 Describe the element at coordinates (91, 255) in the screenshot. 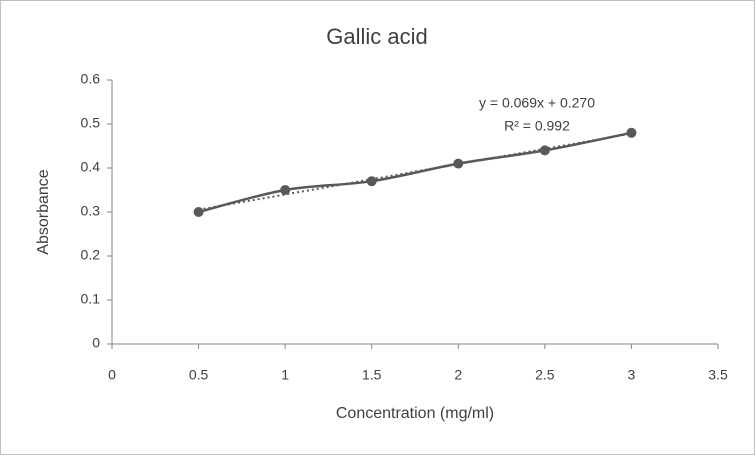

I see `y-tick-label: 0.2` at that location.